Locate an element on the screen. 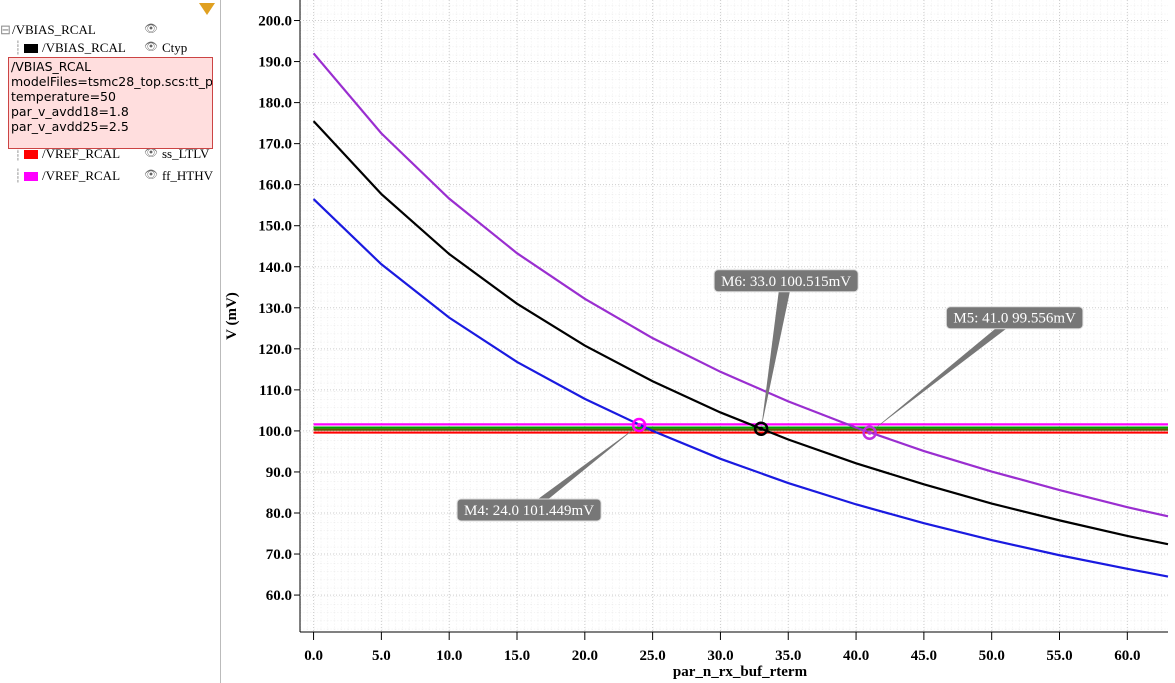  filter-icon is located at coordinates (207, 9).